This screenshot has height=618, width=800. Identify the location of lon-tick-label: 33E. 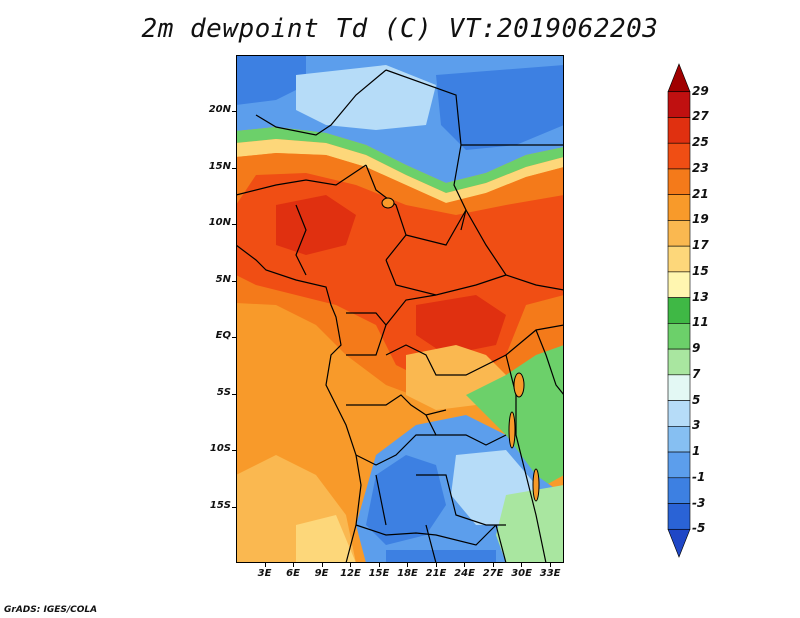
(550, 573).